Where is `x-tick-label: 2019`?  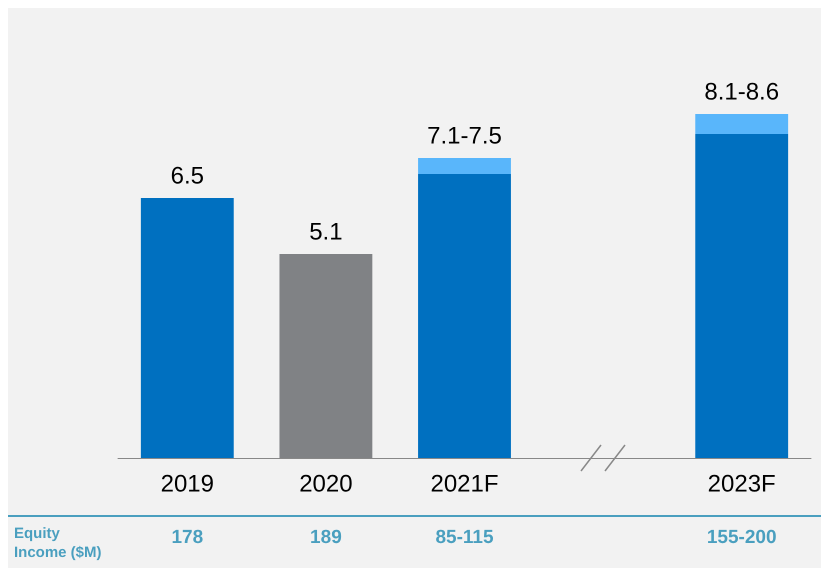 x-tick-label: 2019 is located at coordinates (187, 484).